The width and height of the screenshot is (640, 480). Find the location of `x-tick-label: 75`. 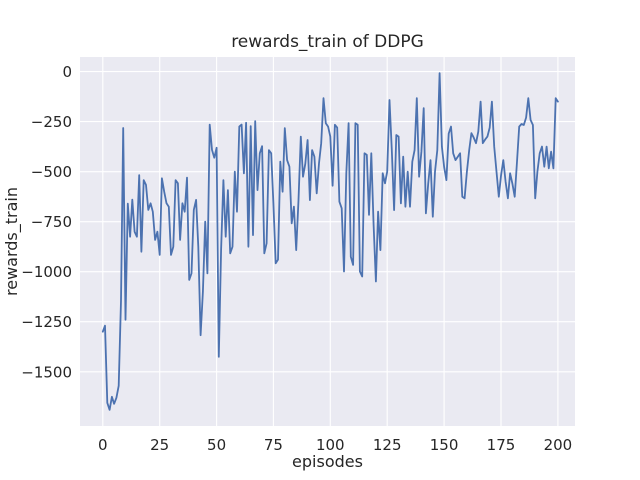

x-tick-label: 75 is located at coordinates (273, 445).